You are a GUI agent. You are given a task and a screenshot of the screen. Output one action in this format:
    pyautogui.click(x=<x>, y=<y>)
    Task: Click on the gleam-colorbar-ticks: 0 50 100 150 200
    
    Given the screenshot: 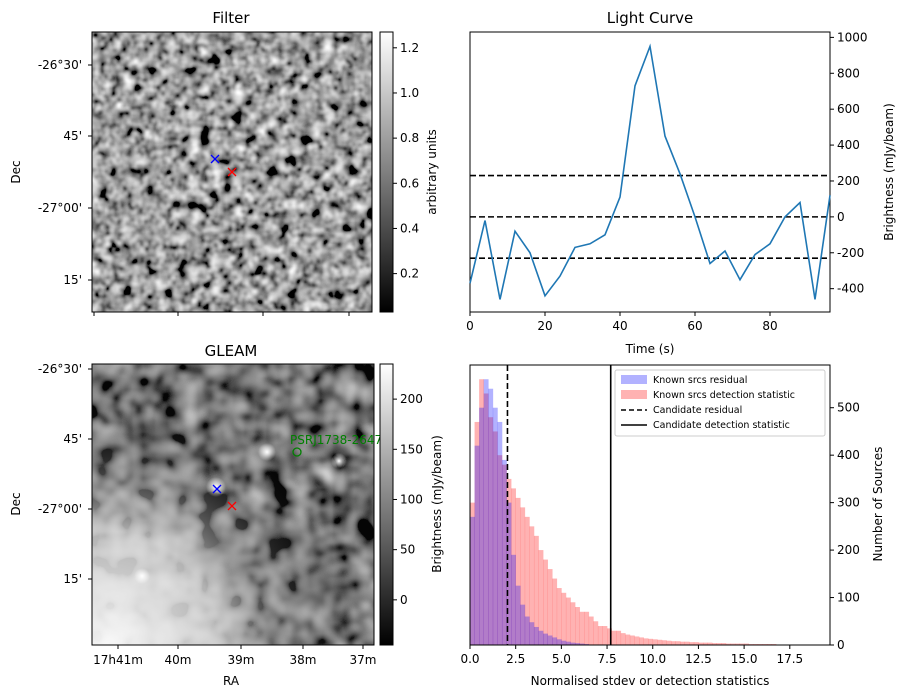 What is the action you would take?
    pyautogui.click(x=408, y=499)
    